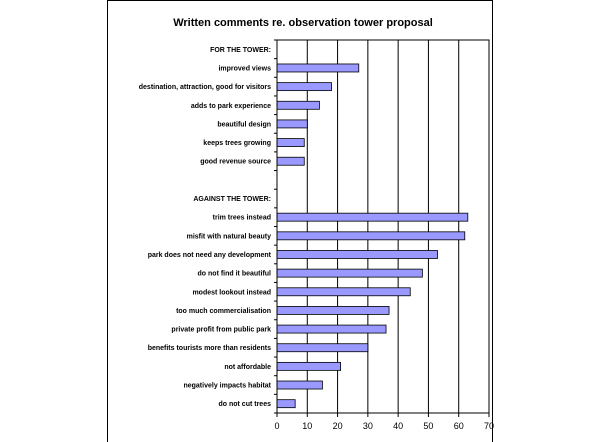 The height and width of the screenshot is (442, 591). Describe the element at coordinates (107, 221) in the screenshot. I see `left-frame-line` at that location.